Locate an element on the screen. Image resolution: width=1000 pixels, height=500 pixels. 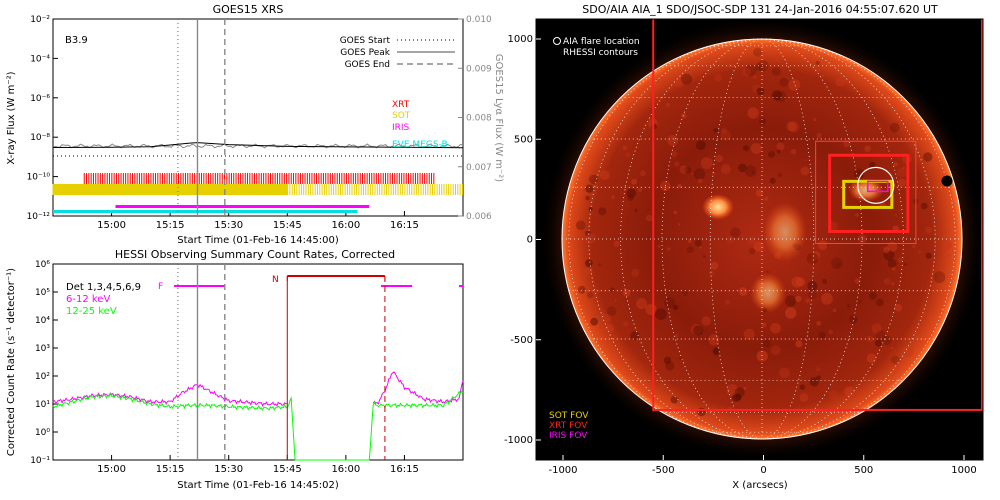
goes-y2-tick-label: 0.008 is located at coordinates (479, 119).